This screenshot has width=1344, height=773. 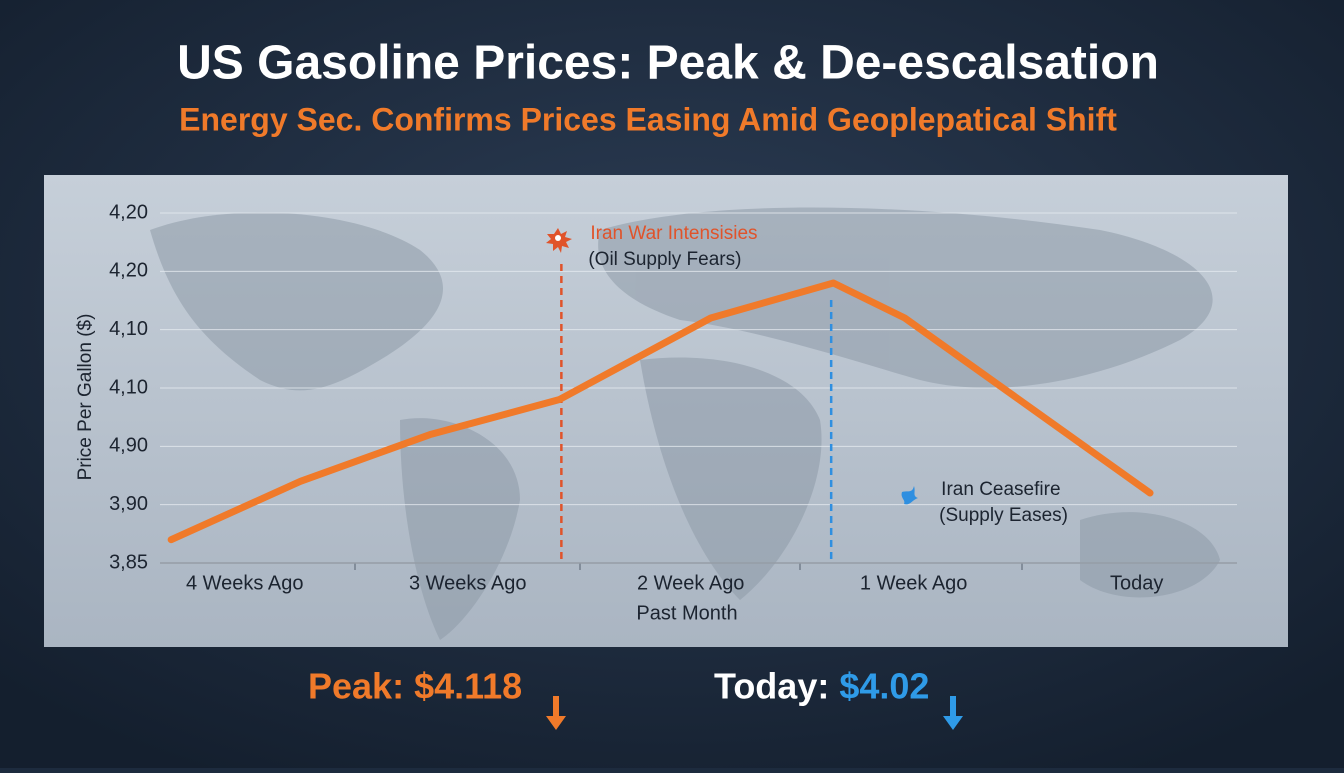 I want to click on x-tick-label: 1 Week Ago, so click(x=913, y=583).